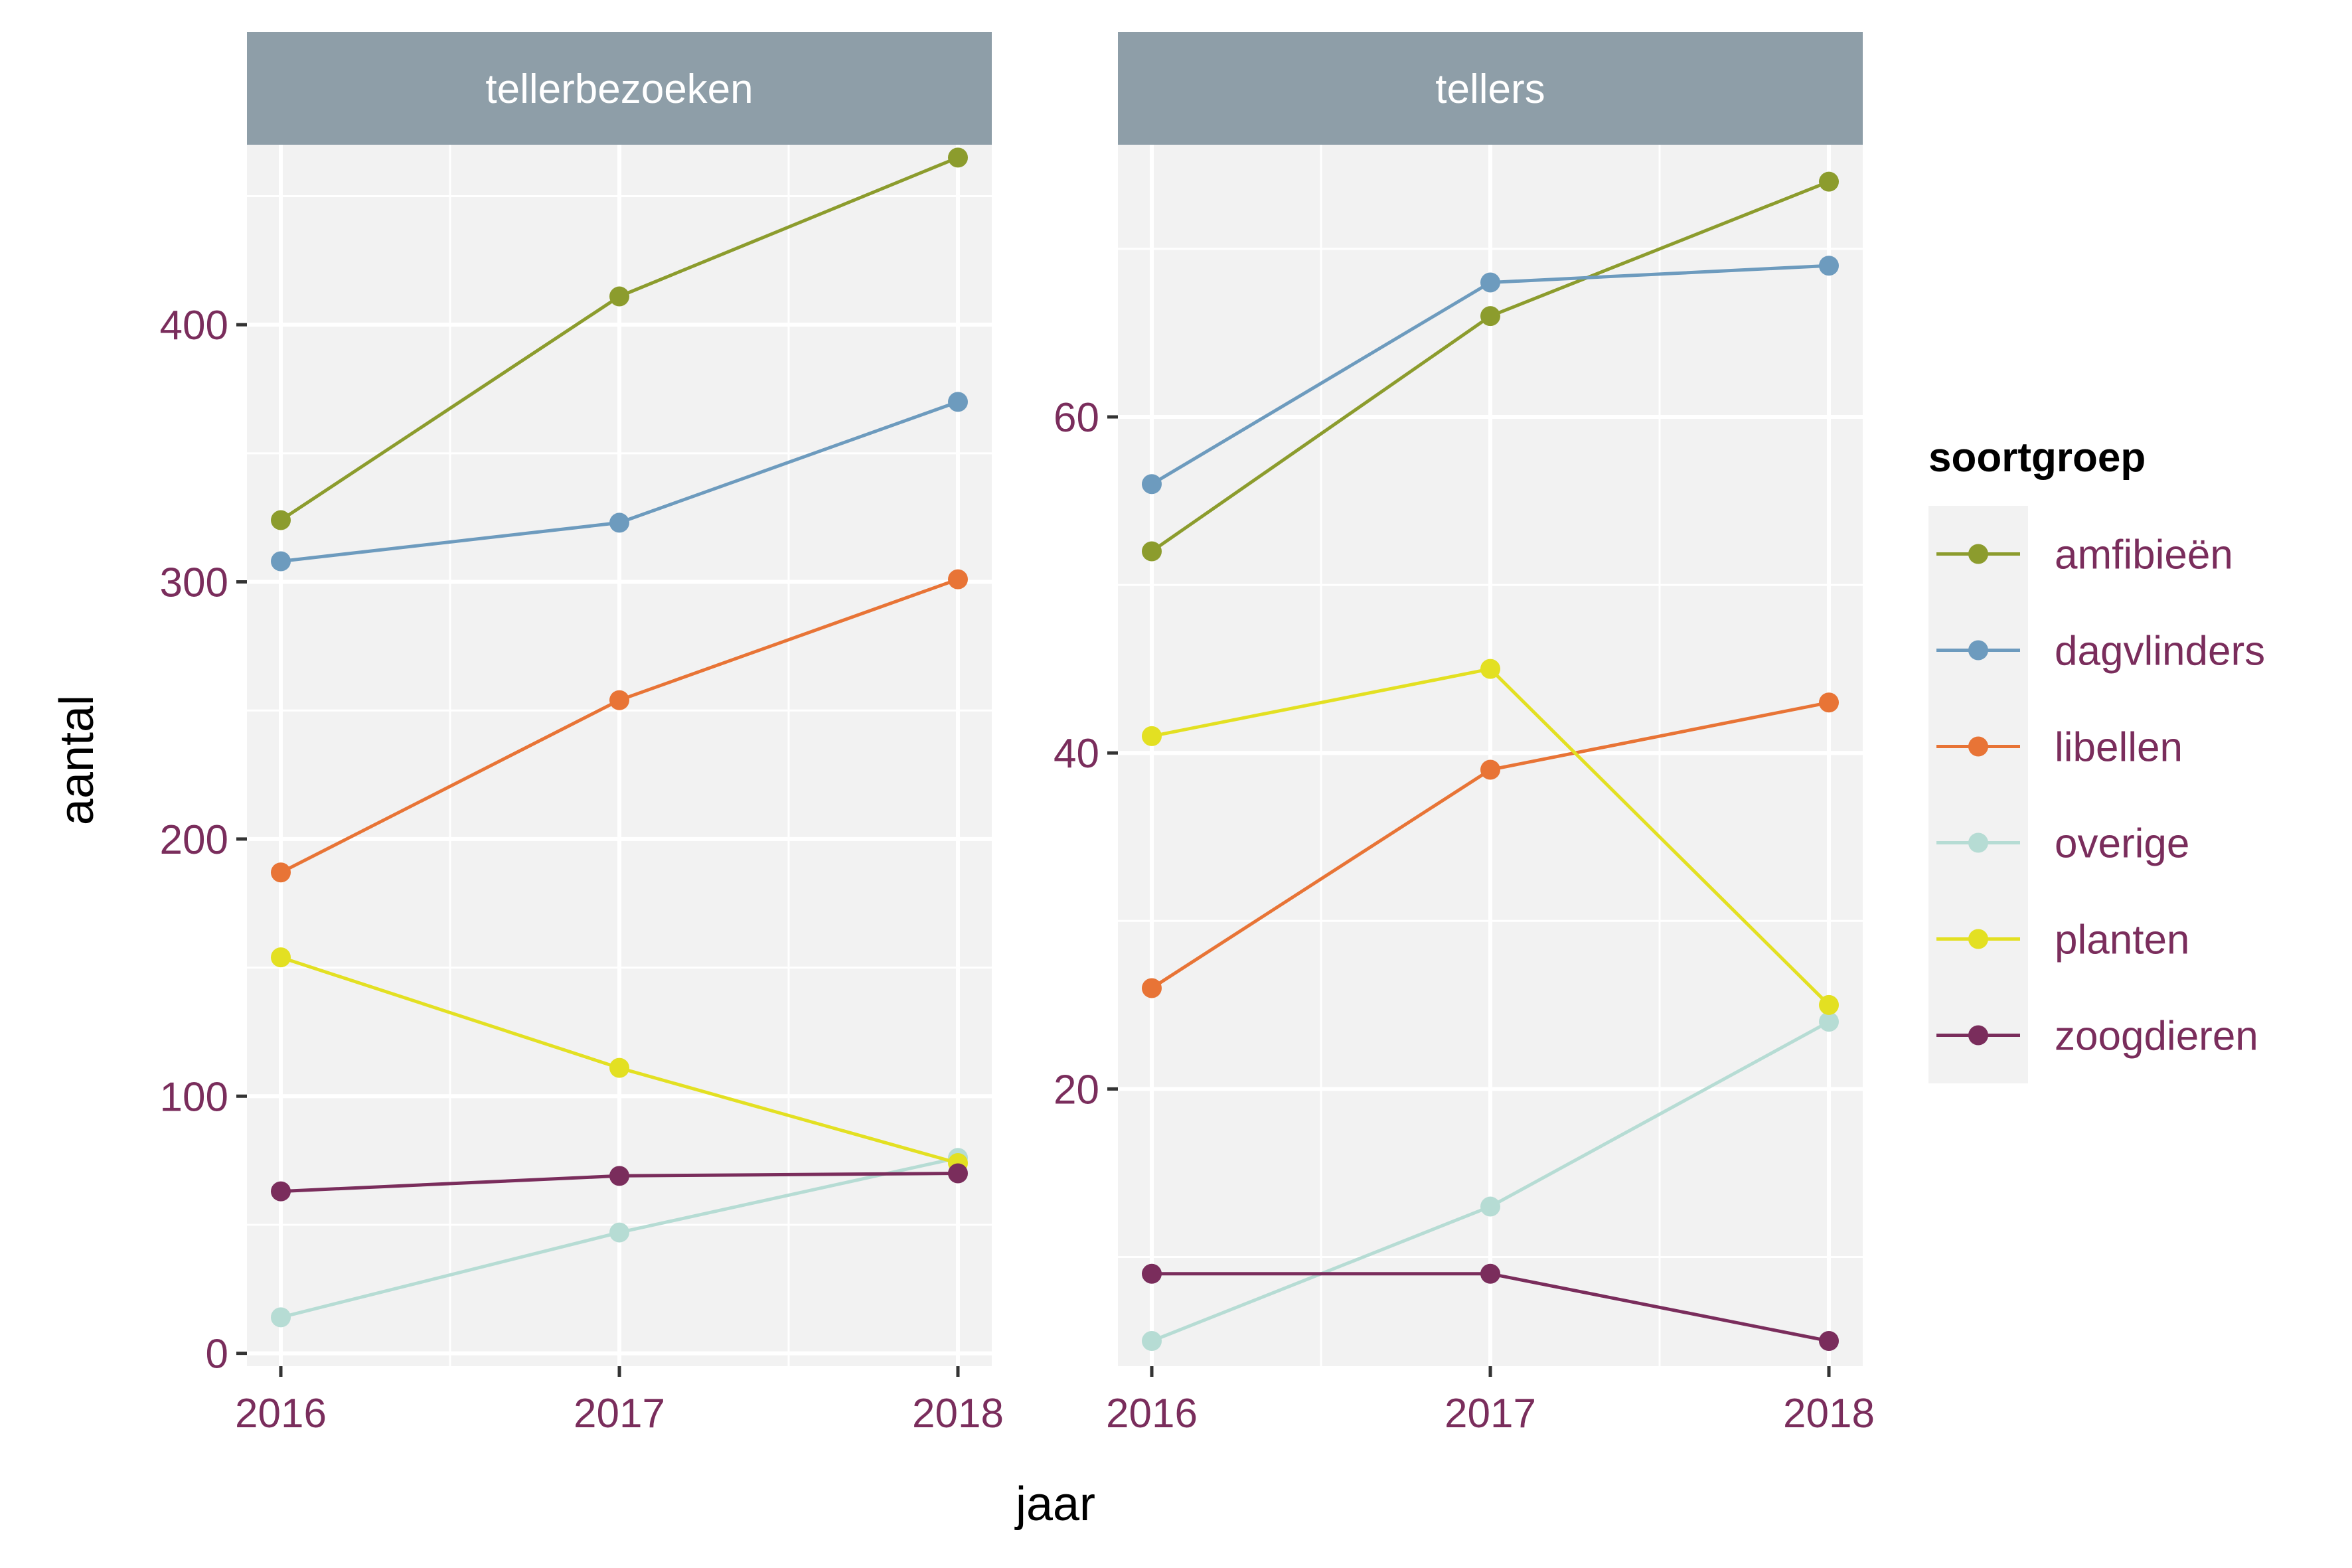 The height and width of the screenshot is (1568, 2352). I want to click on legend-item-amfibieen: amfibieën, so click(2084, 555).